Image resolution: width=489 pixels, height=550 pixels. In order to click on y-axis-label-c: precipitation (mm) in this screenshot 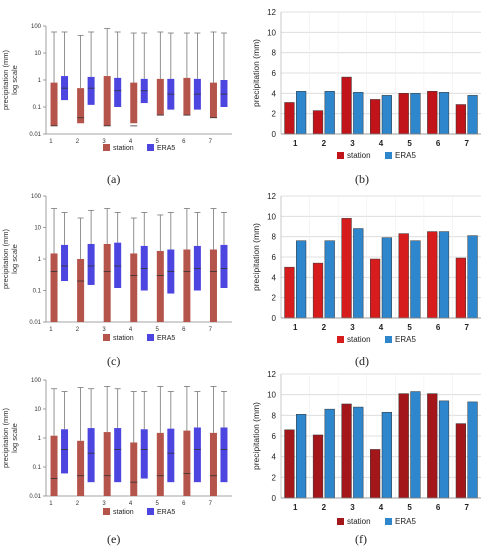, I will do `click(5, 258)`.